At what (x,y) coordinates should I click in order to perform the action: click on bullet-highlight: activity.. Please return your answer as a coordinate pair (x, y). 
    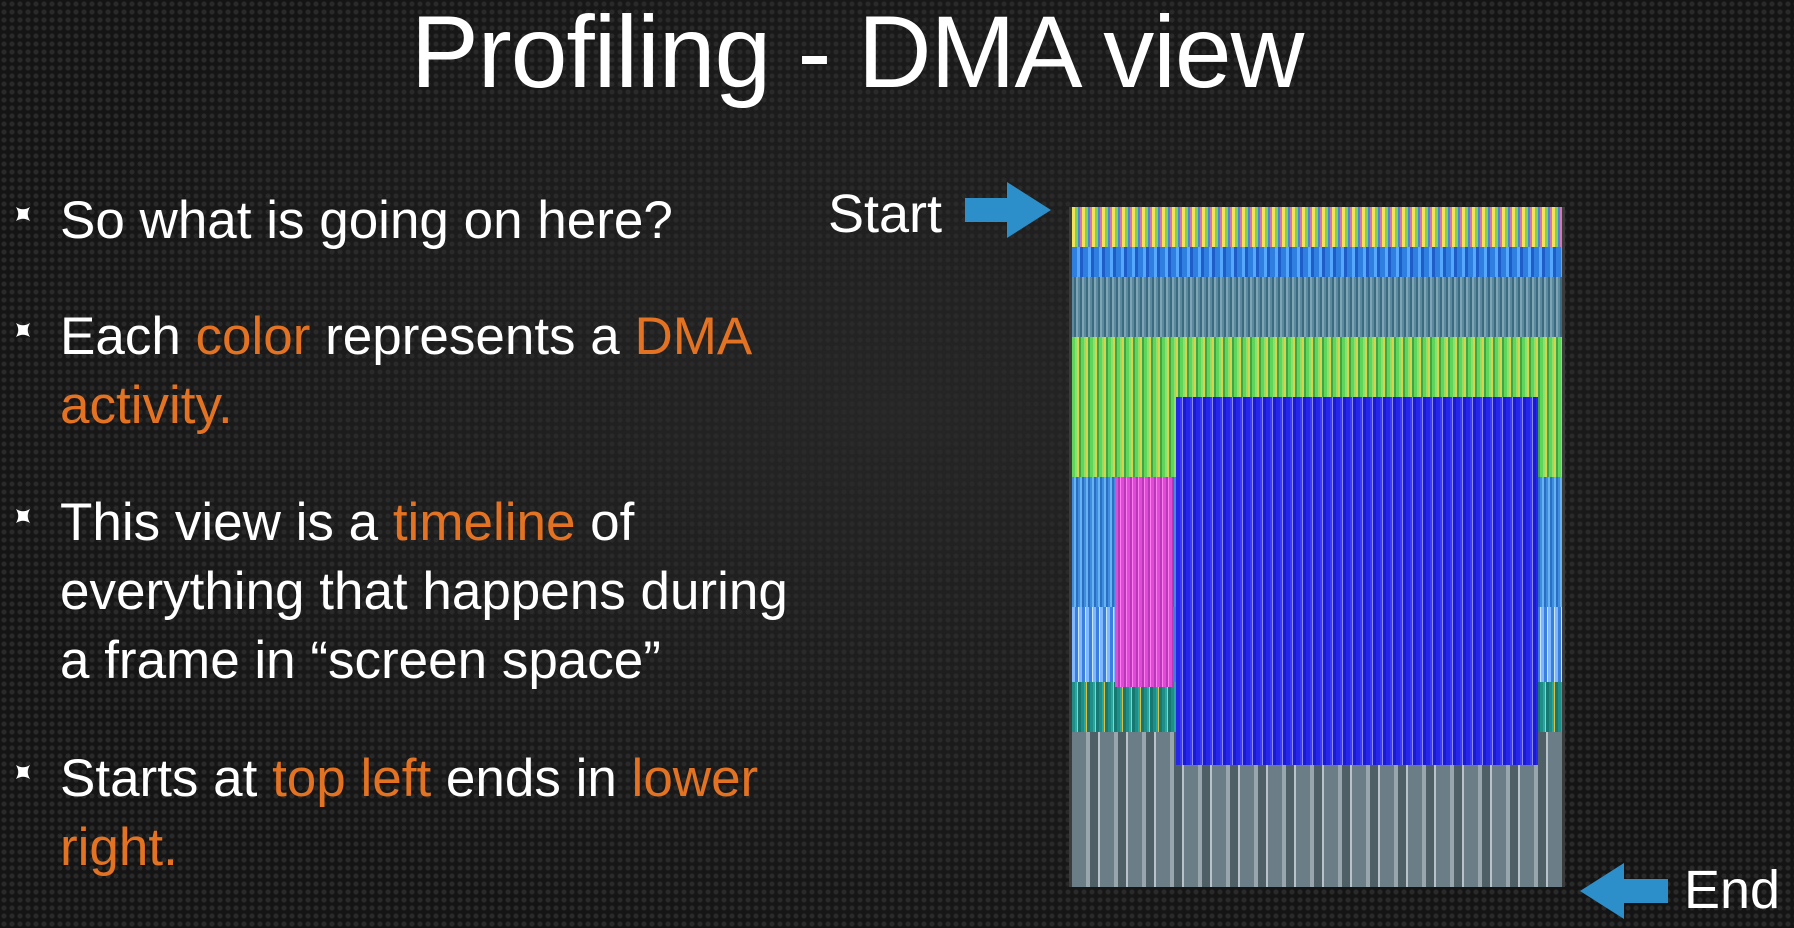
    Looking at the image, I should click on (146, 405).